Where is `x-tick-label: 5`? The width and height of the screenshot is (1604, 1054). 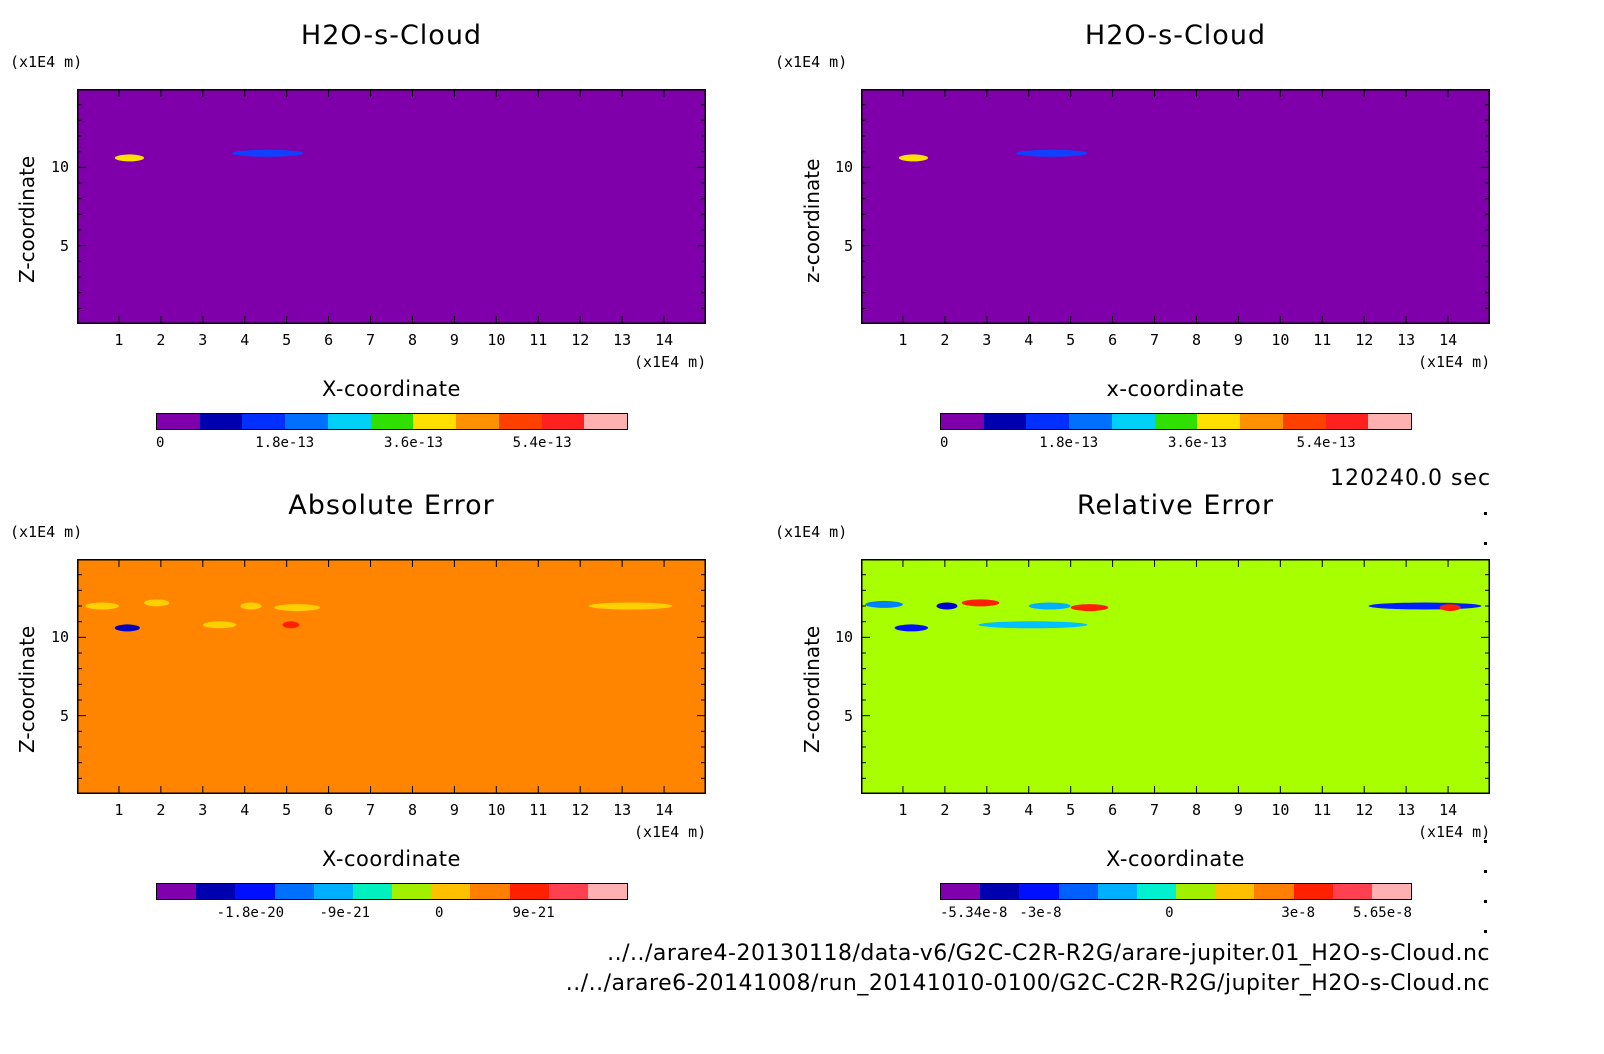
x-tick-label: 5 is located at coordinates (1071, 810).